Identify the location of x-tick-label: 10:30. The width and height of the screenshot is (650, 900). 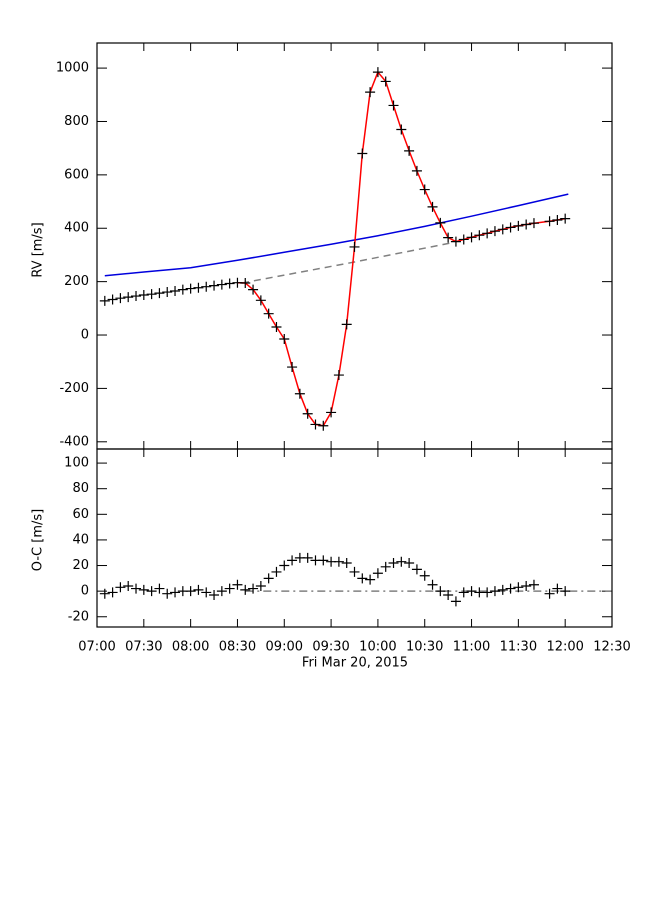
(424, 647).